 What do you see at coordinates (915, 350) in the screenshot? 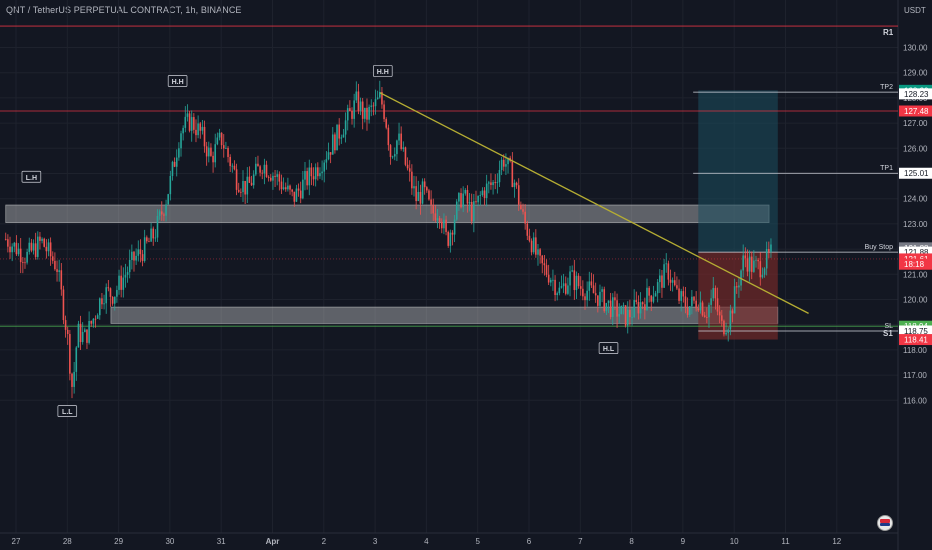
I see `price-tick-label: 118.00` at bounding box center [915, 350].